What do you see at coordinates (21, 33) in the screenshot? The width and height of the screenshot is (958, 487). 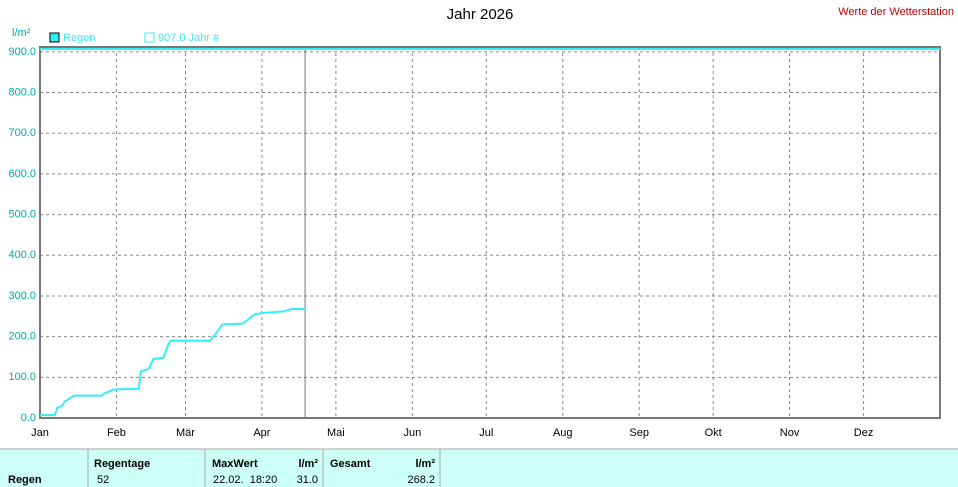 I see `y-axis-label: l/m²` at bounding box center [21, 33].